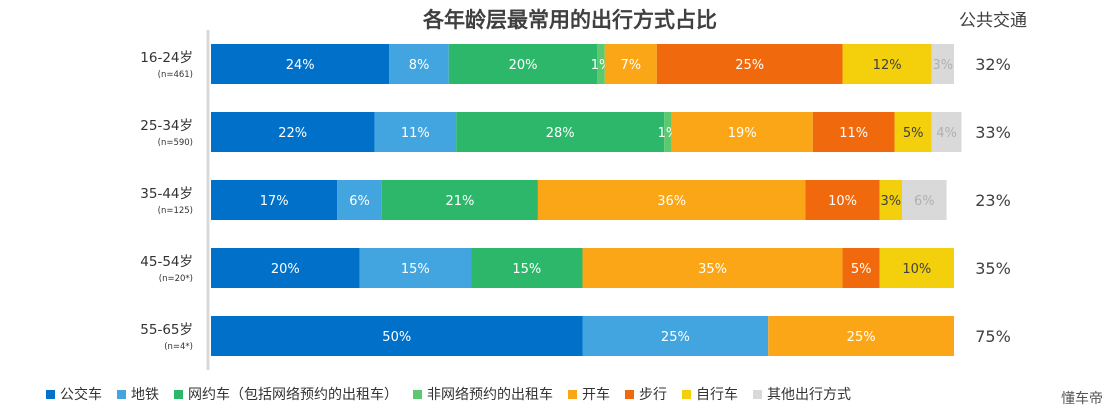 This screenshot has width=1111, height=412. What do you see at coordinates (570, 20) in the screenshot?
I see `chart-title: 各年龄层最常用的出行方式占比` at bounding box center [570, 20].